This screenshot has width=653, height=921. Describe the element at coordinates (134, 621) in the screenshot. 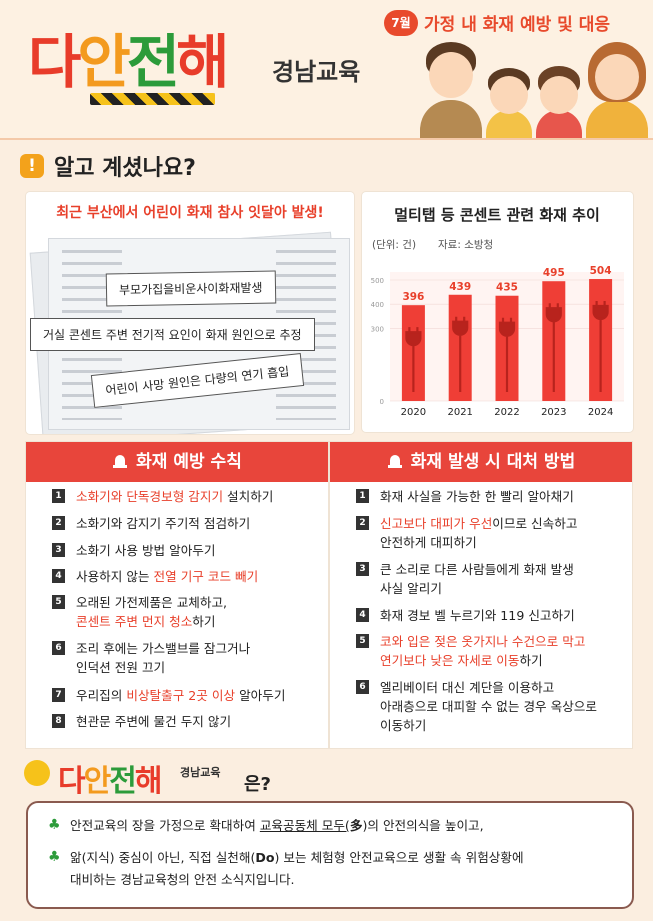

I see `rule-highlight: 콘센트 주변 먼지 청소` at that location.